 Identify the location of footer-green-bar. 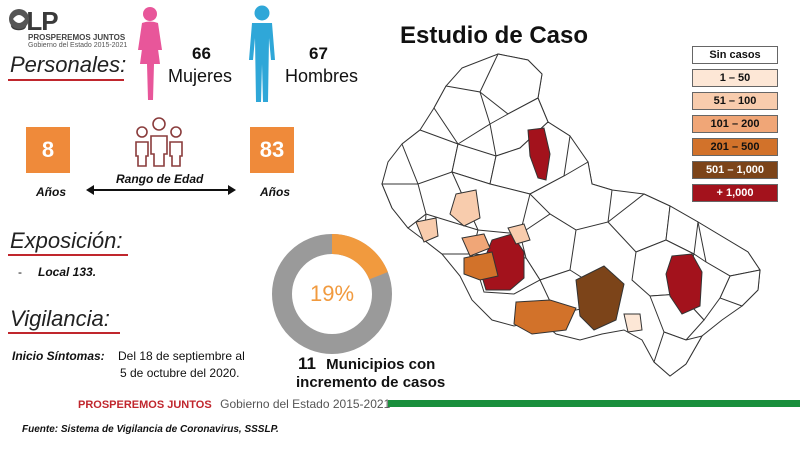
(594, 403).